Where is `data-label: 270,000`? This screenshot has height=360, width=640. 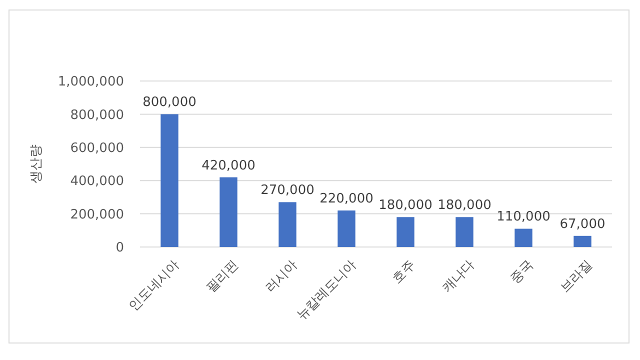 data-label: 270,000 is located at coordinates (287, 190).